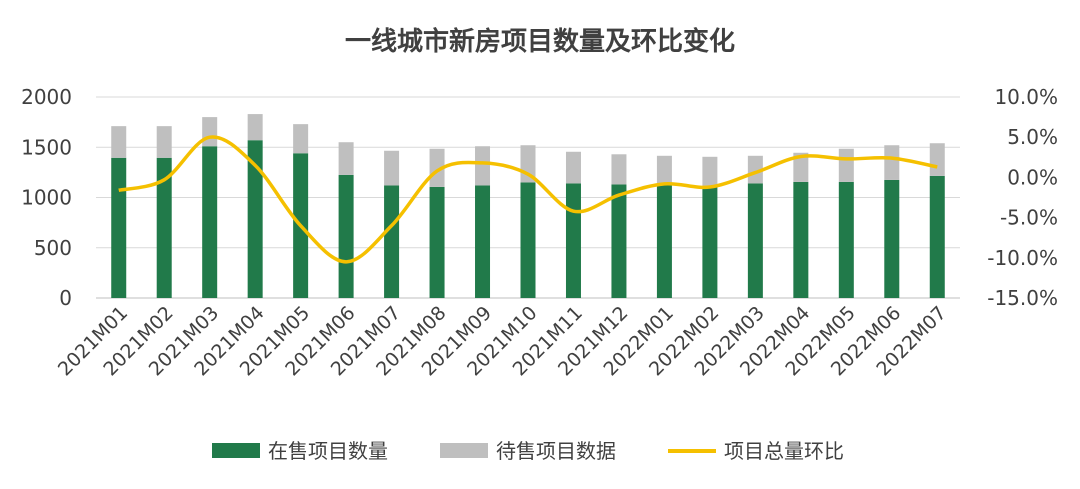  I want to click on y-axis-right: -15.0% -10.0% -5.0% 0.0% 5.0% 10.0%, so click(1022, 197).